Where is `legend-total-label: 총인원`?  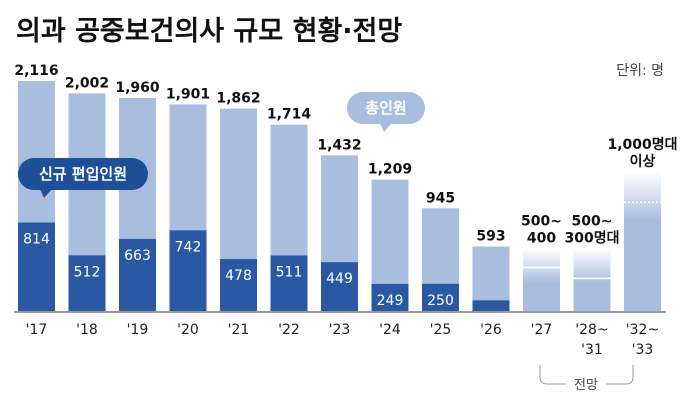 legend-total-label: 총인원 is located at coordinates (385, 108).